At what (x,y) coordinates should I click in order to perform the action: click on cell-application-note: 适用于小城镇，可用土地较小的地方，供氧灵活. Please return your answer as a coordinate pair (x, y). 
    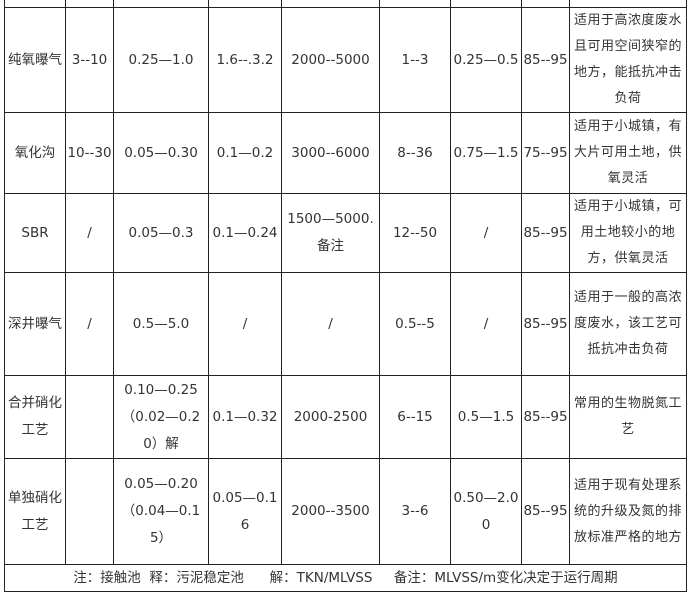
    Looking at the image, I should click on (628, 233).